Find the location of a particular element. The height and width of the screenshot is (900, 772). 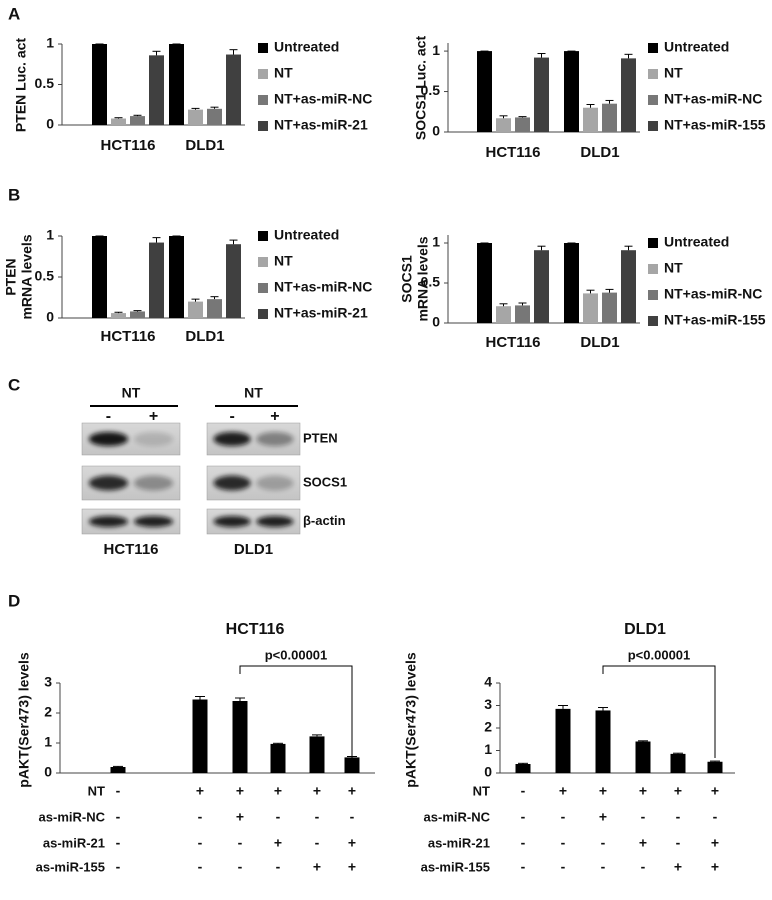

condition-label: NT is located at coordinates (96, 790).